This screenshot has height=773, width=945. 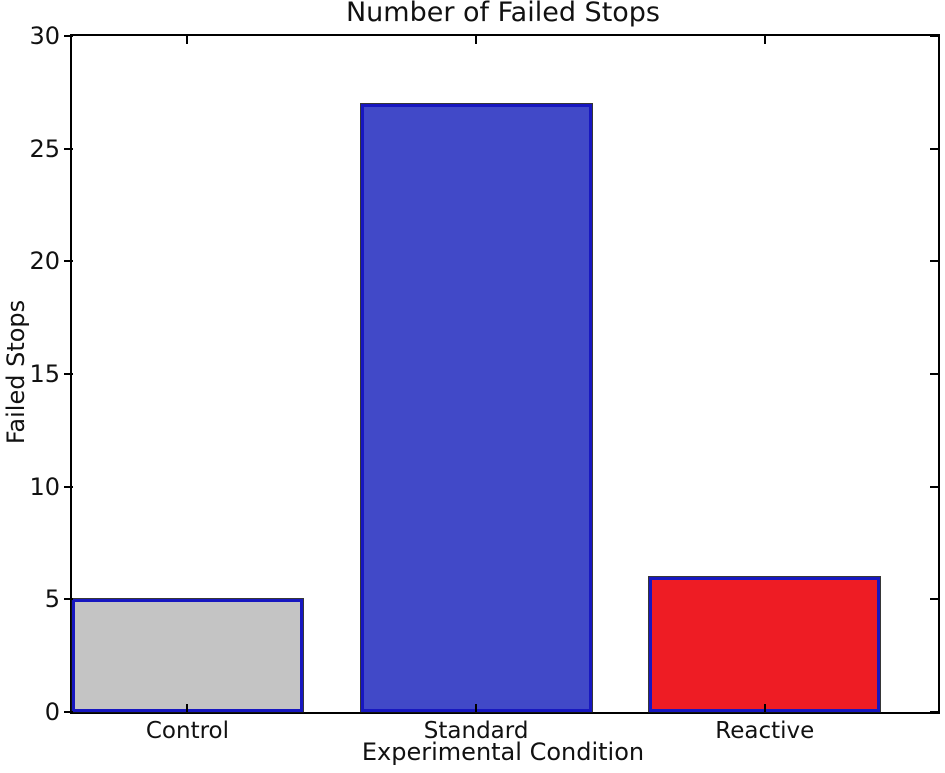 I want to click on bar-reactive, so click(x=765, y=644).